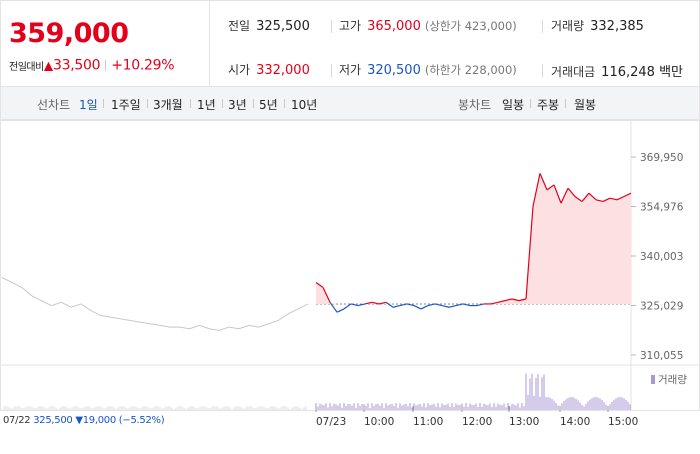 The height and width of the screenshot is (454, 700). I want to click on volume-legend-swatch, so click(653, 379).